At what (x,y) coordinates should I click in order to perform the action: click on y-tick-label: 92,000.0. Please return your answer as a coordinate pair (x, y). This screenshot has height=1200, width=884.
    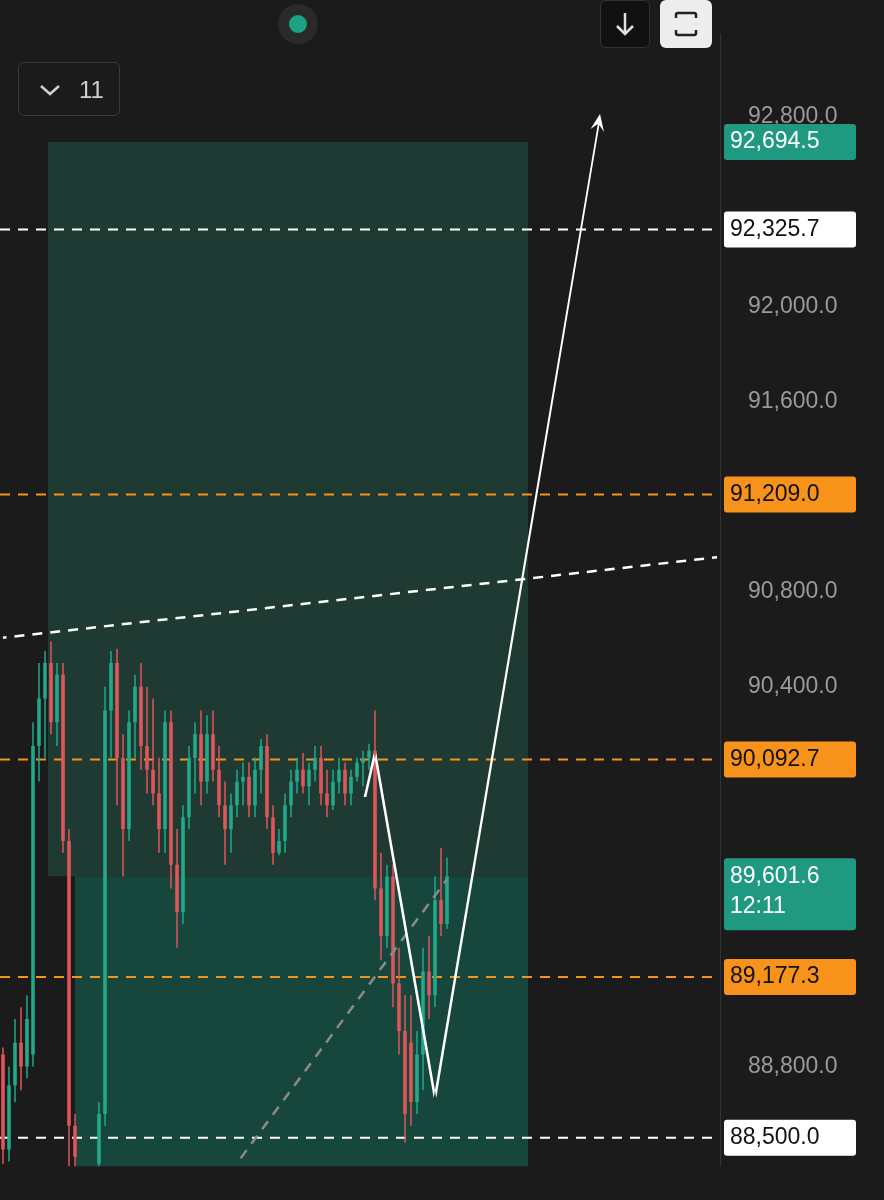
    Looking at the image, I should click on (793, 305).